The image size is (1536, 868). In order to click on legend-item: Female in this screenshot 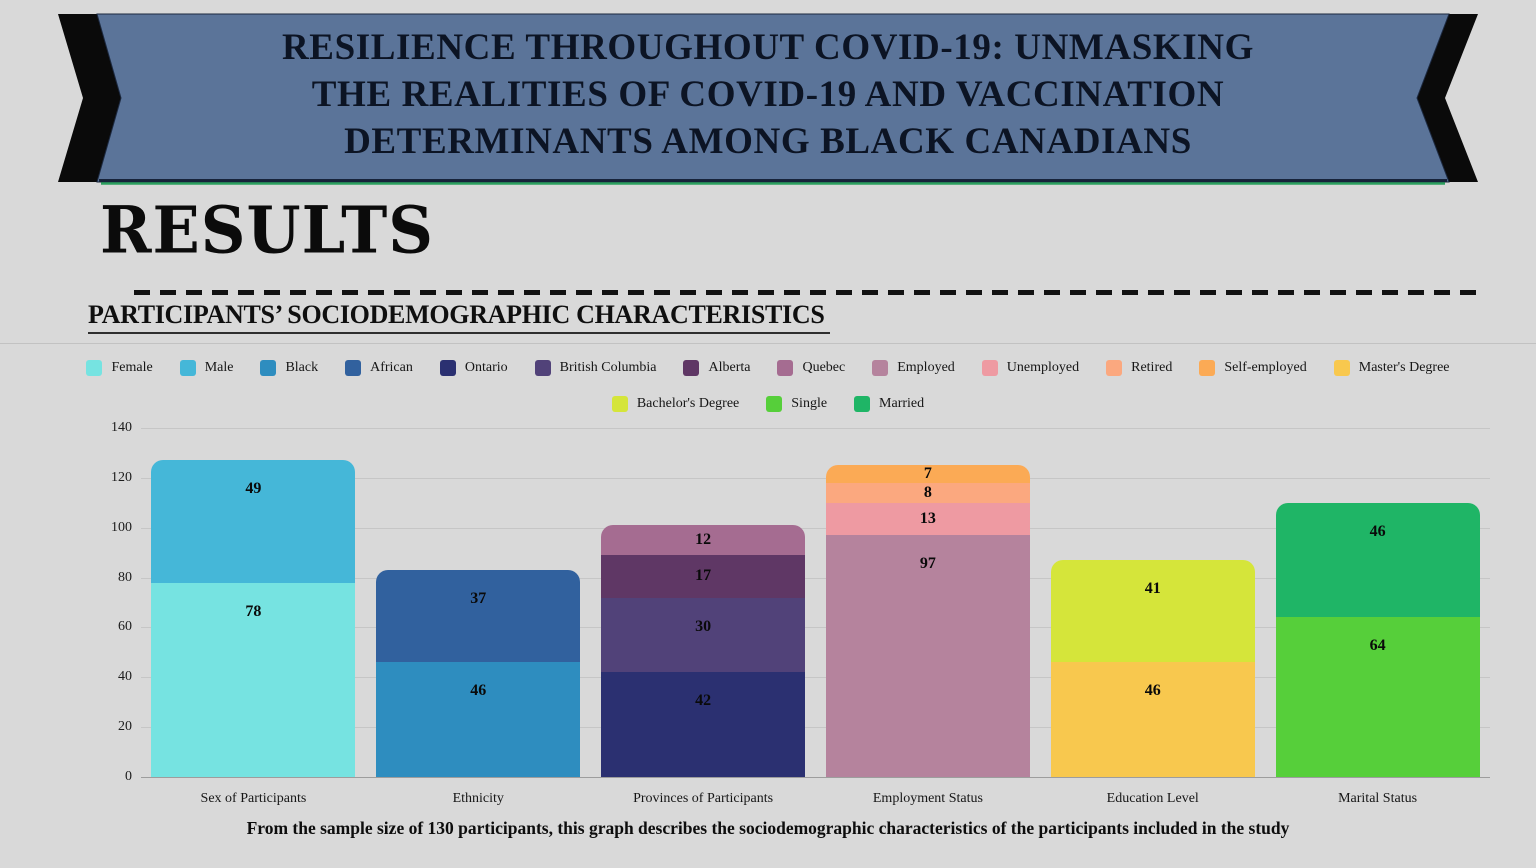, I will do `click(119, 368)`.